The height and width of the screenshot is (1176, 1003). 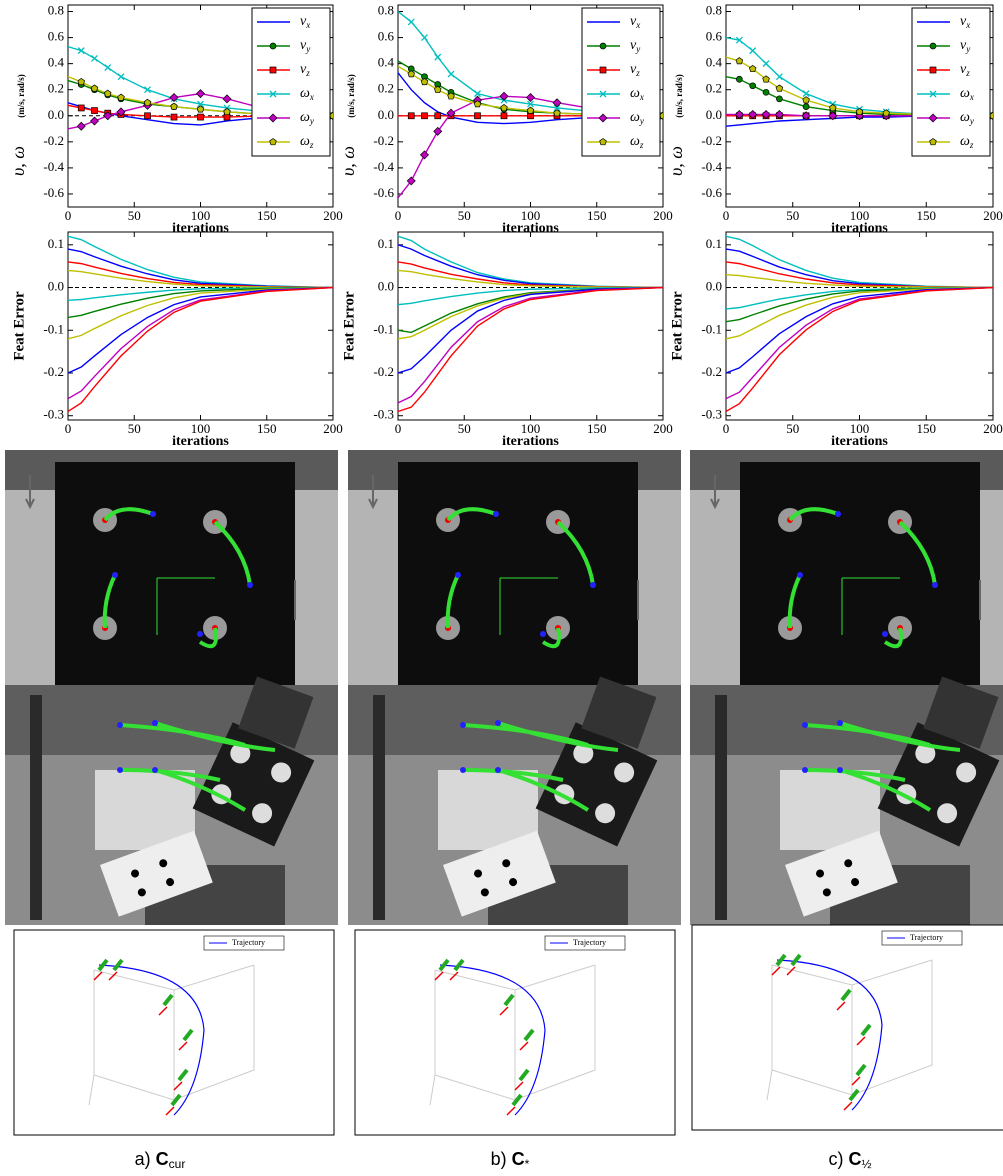 What do you see at coordinates (171, 567) in the screenshot?
I see `camera-image` at bounding box center [171, 567].